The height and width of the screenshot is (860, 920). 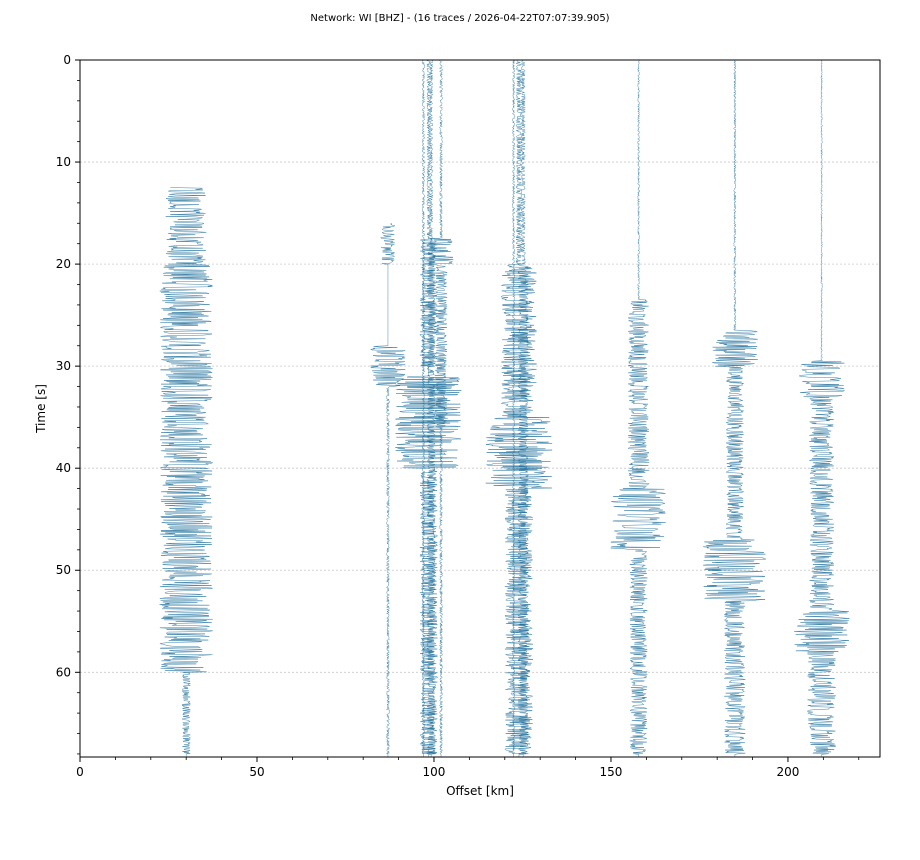 What do you see at coordinates (434, 772) in the screenshot?
I see `x-tick-label: 100` at bounding box center [434, 772].